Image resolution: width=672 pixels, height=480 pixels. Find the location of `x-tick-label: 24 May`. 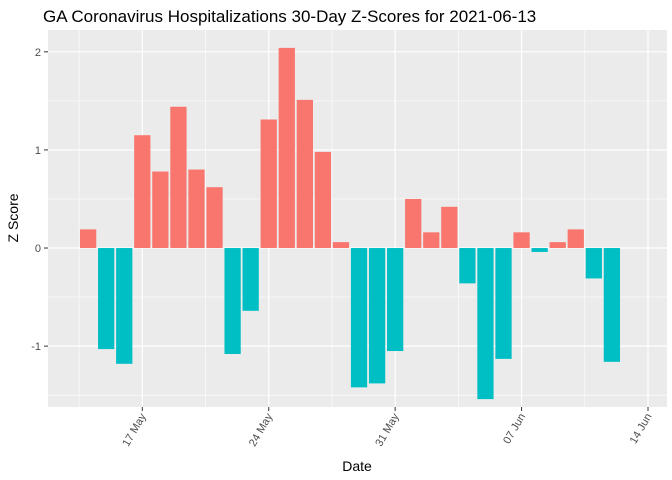

x-tick-label: 24 May is located at coordinates (261, 430).